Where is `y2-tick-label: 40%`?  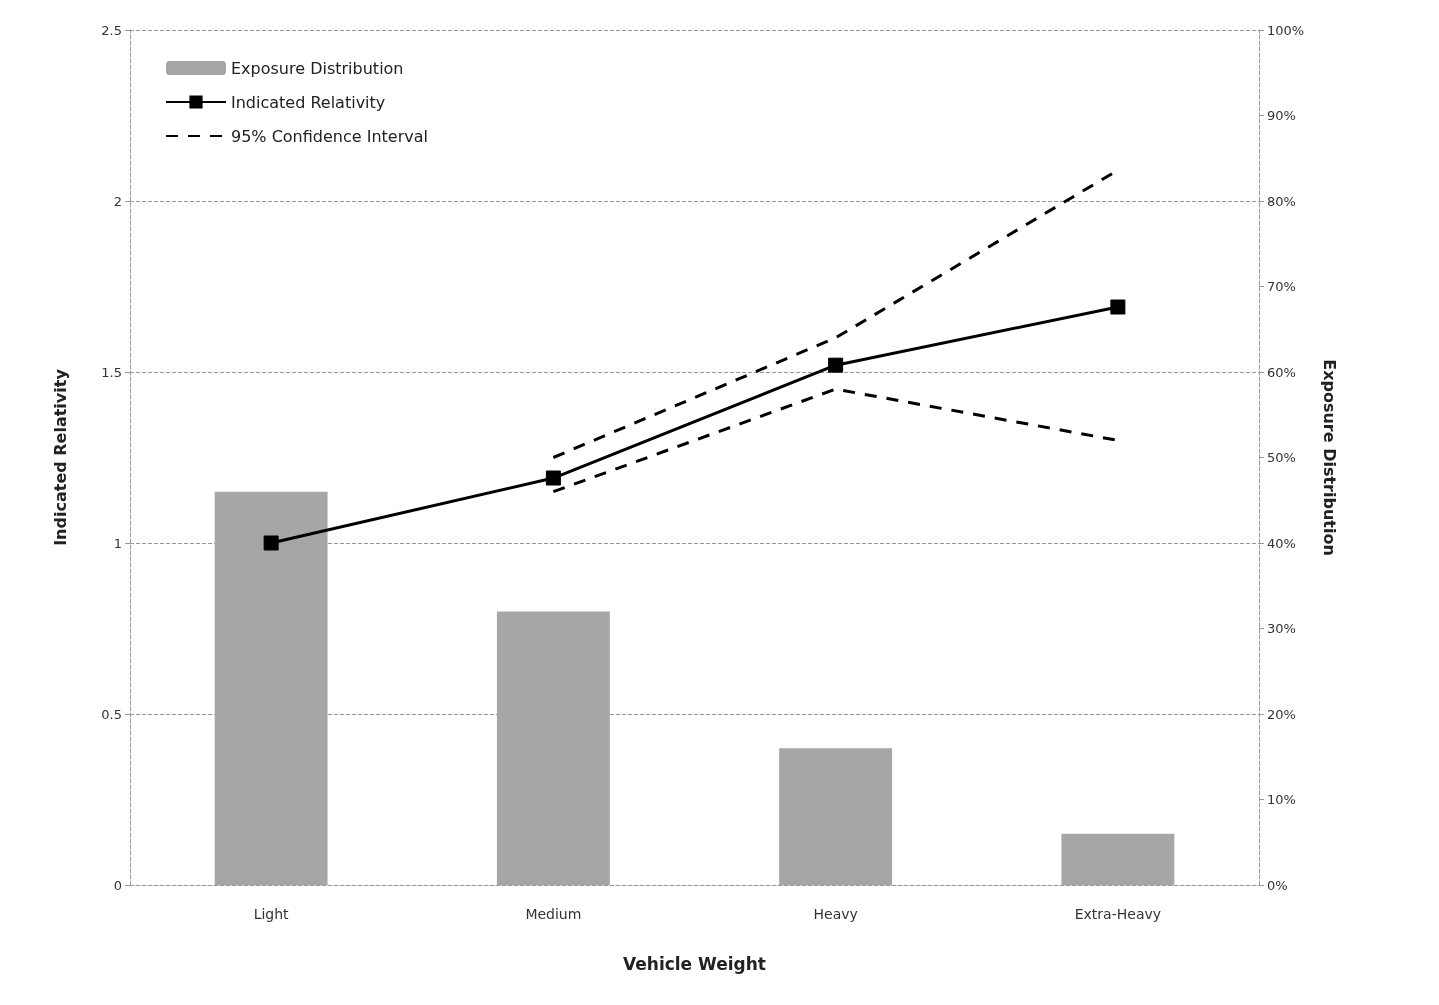
y2-tick-label: 40% is located at coordinates (1281, 543).